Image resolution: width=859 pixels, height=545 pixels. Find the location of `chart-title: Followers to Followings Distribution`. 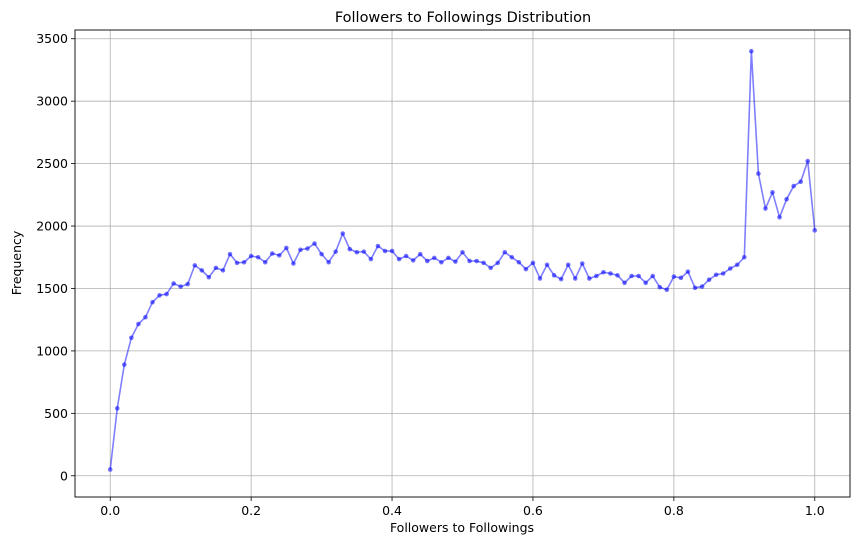

chart-title: Followers to Followings Distribution is located at coordinates (463, 18).